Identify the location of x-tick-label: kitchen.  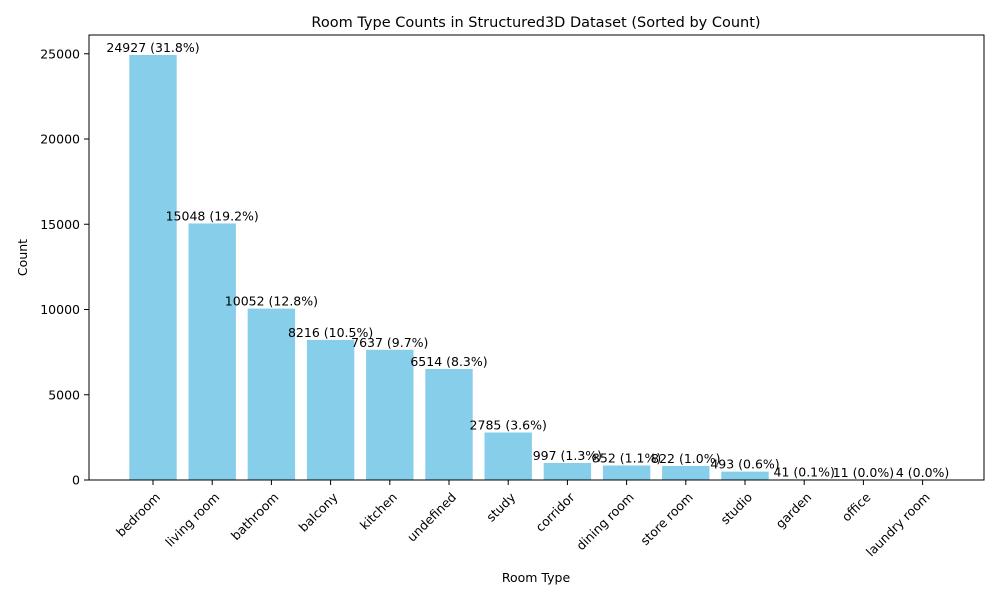
(378, 511).